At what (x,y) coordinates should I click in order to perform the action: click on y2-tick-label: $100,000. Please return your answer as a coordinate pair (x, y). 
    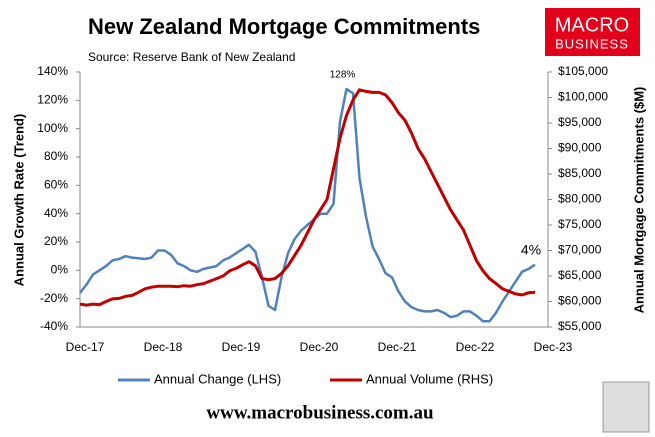
    Looking at the image, I should click on (583, 97).